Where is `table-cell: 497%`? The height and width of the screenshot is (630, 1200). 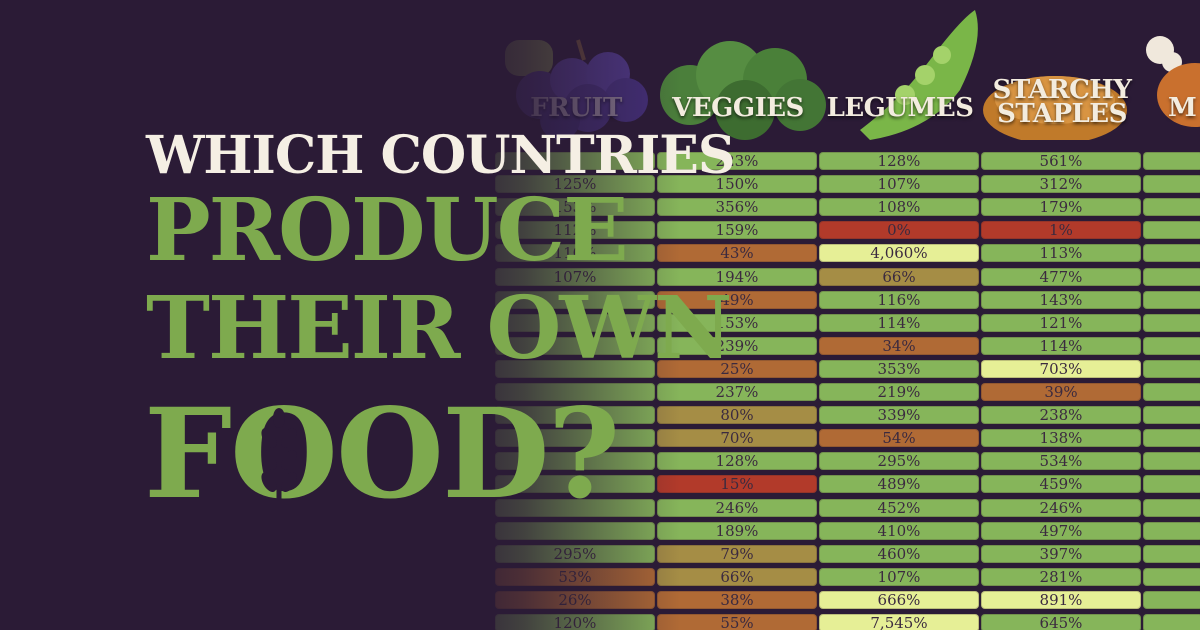
table-cell: 497% is located at coordinates (1061, 531).